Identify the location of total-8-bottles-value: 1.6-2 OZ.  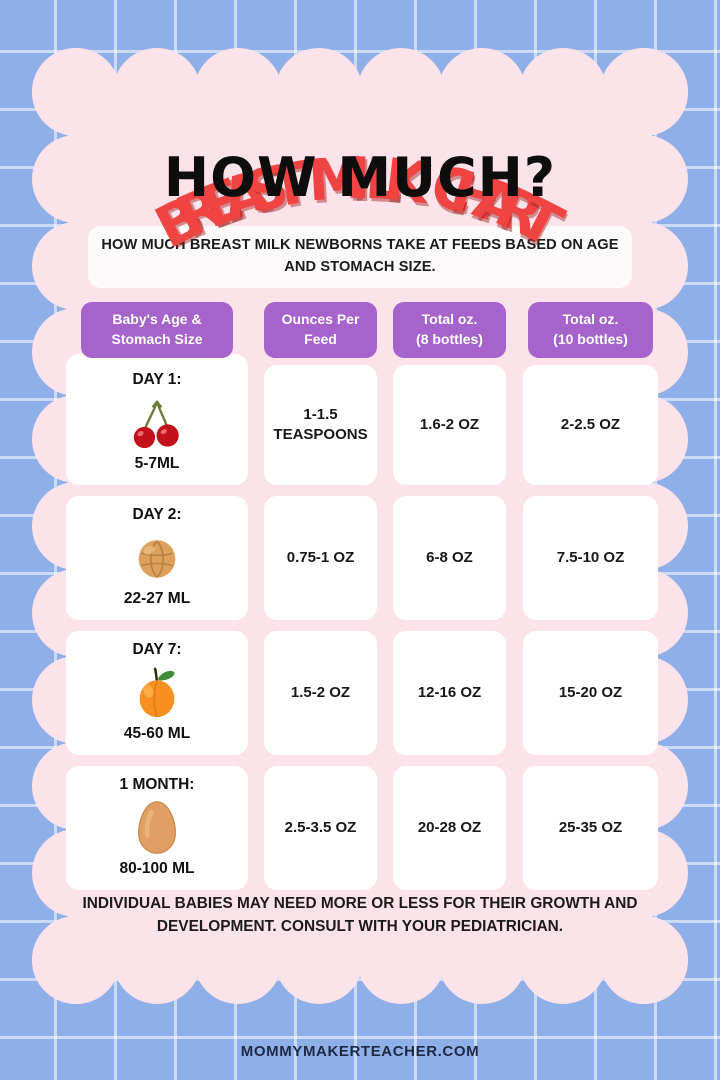
(449, 424).